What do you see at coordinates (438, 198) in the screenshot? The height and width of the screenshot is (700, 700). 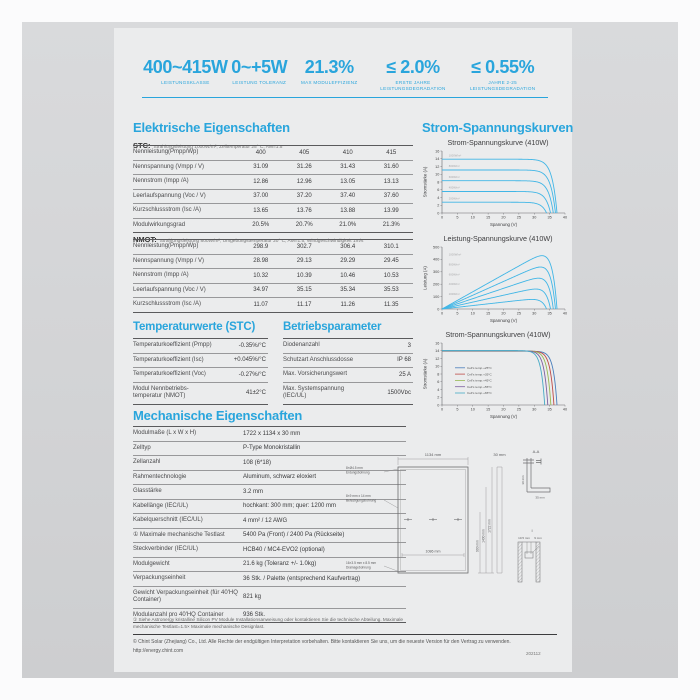 I see `y-tick-label: 4` at bounding box center [438, 198].